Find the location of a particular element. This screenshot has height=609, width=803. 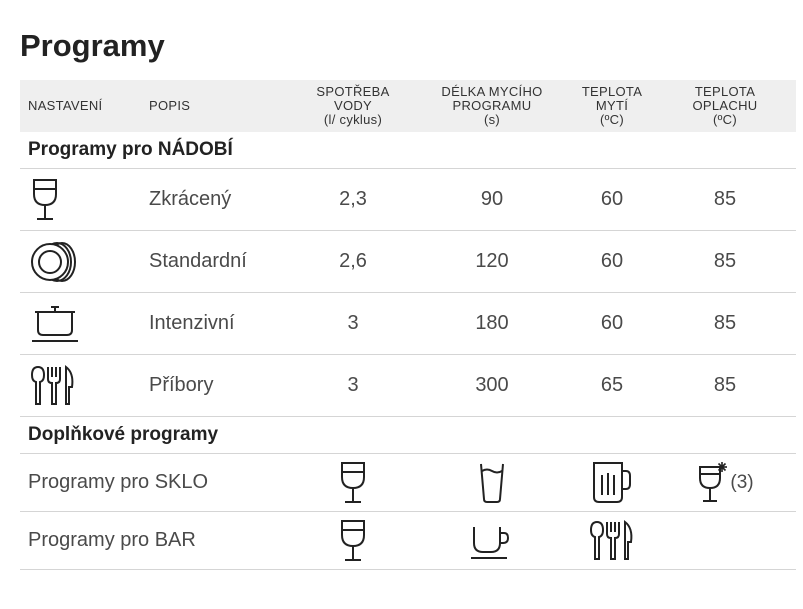

table-row: Intenzivní 3 180 60 85 is located at coordinates (408, 323).